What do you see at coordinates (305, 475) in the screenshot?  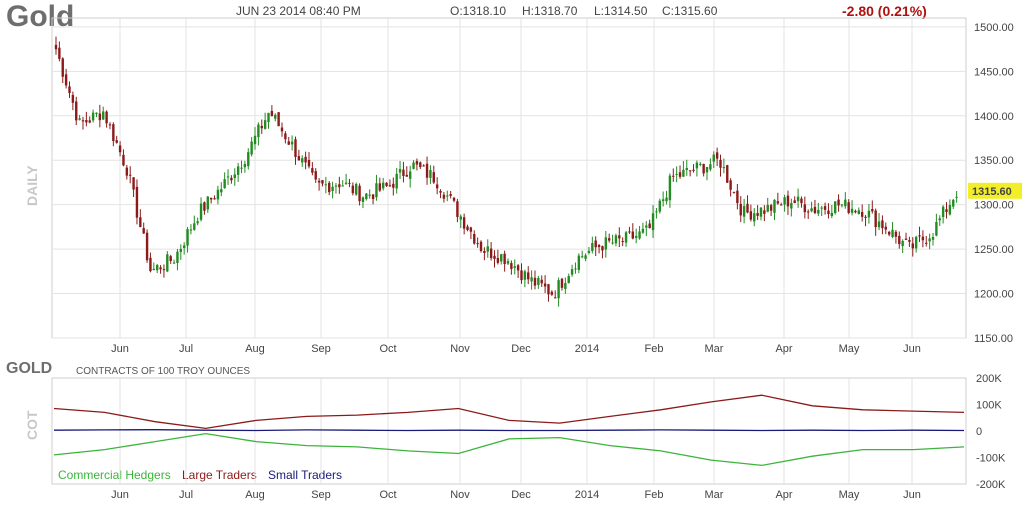 I see `legend-small: Small Traders` at bounding box center [305, 475].